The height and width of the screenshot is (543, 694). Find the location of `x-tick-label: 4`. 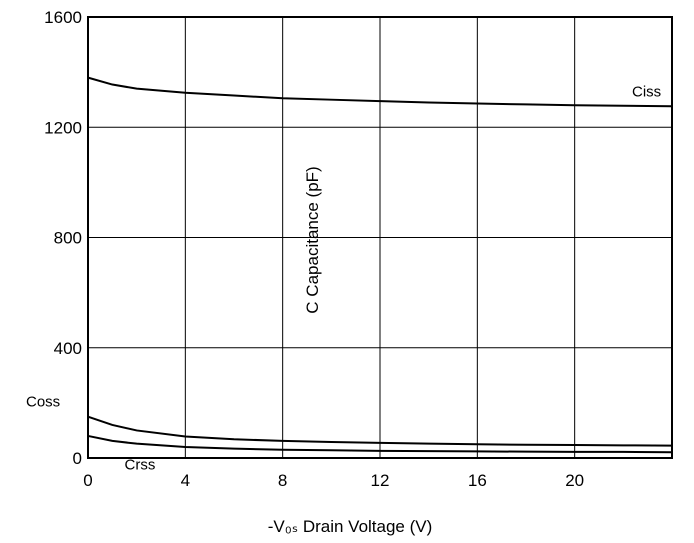

x-tick-label: 4 is located at coordinates (185, 480).